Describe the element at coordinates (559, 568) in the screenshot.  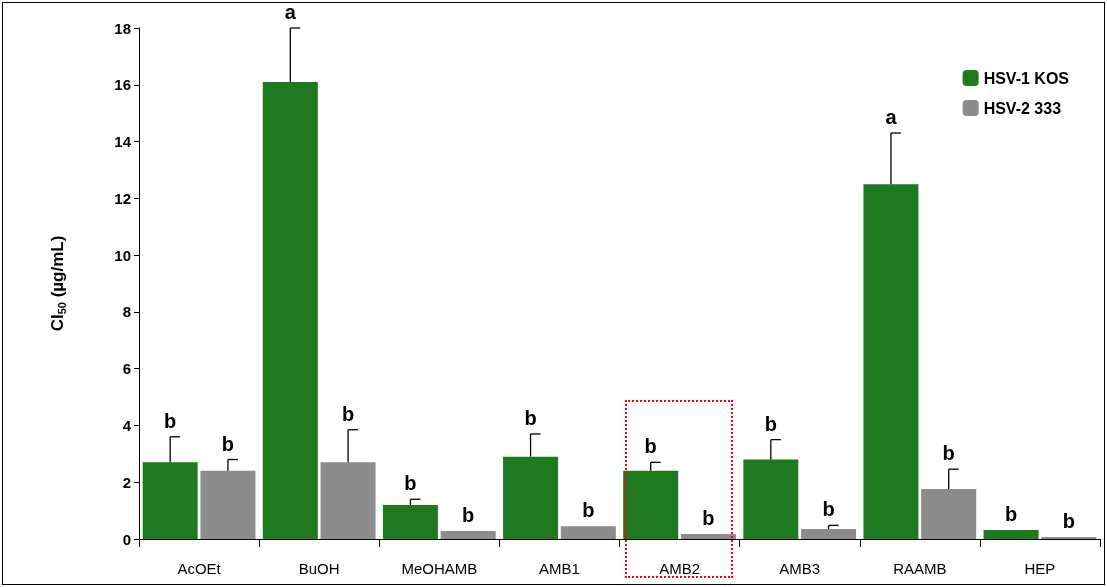
I see `x-tick-label: AMB1` at that location.